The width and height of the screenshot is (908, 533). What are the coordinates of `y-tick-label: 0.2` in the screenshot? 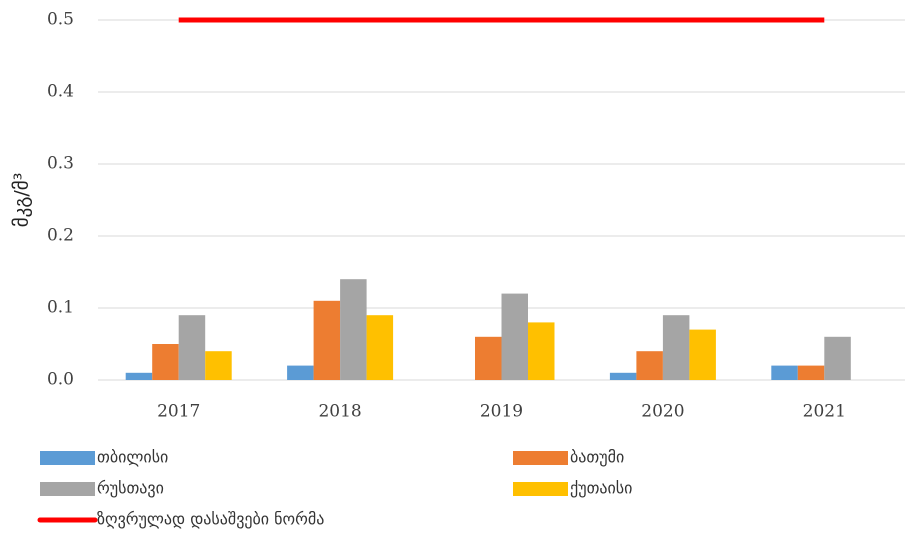 It's located at (60, 236).